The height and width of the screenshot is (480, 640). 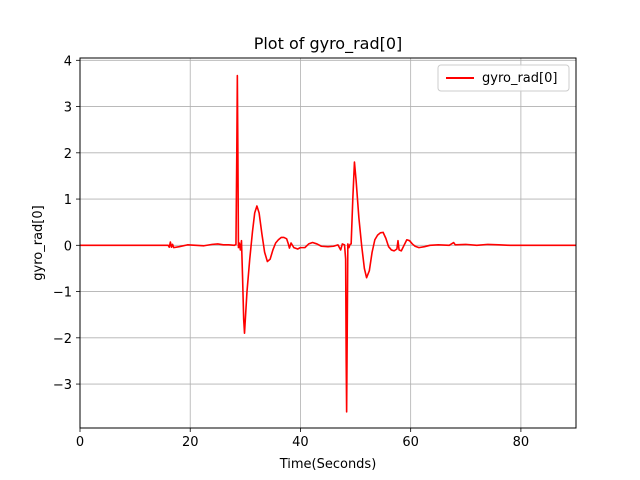 What do you see at coordinates (410, 442) in the screenshot?
I see `x-tick-label: 60` at bounding box center [410, 442].